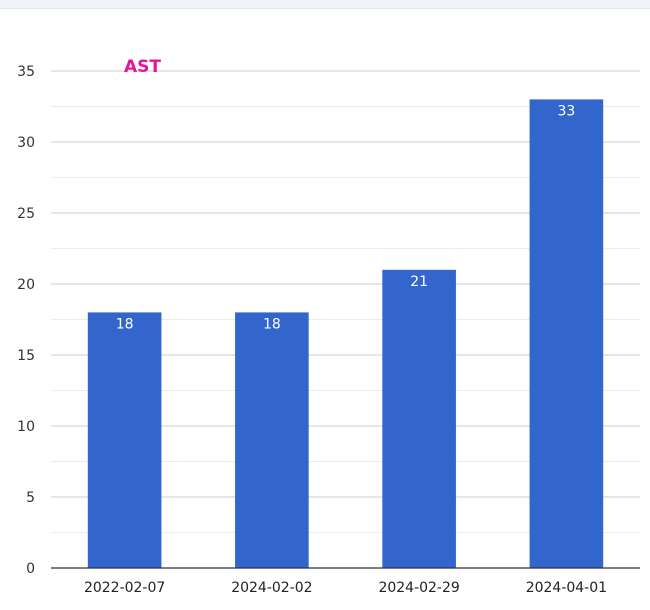  I want to click on top-strip, so click(325, 4).